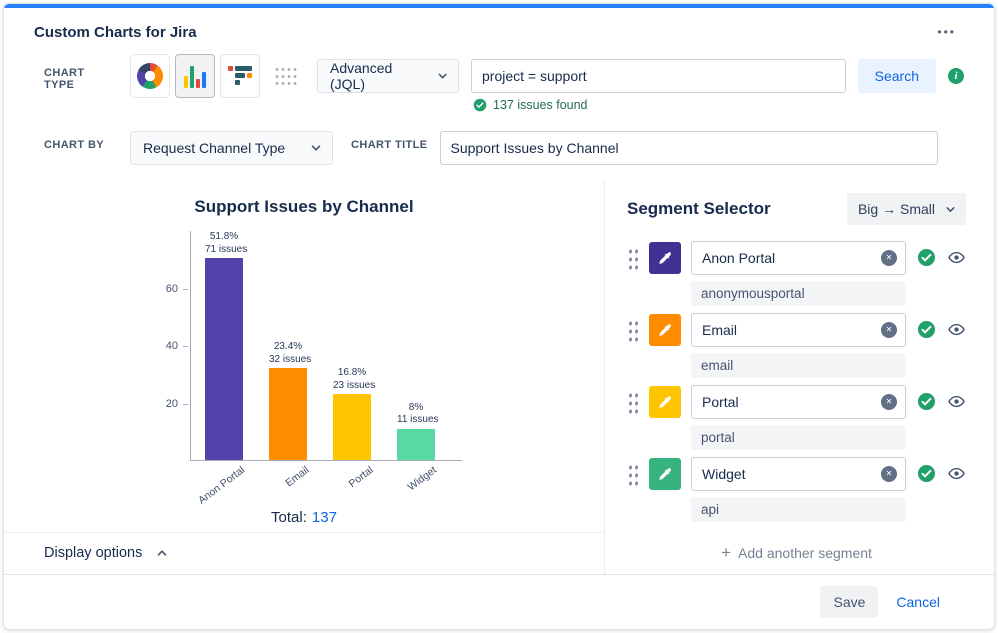 The width and height of the screenshot is (998, 633). Describe the element at coordinates (688, 148) in the screenshot. I see `chart-title-input` at that location.